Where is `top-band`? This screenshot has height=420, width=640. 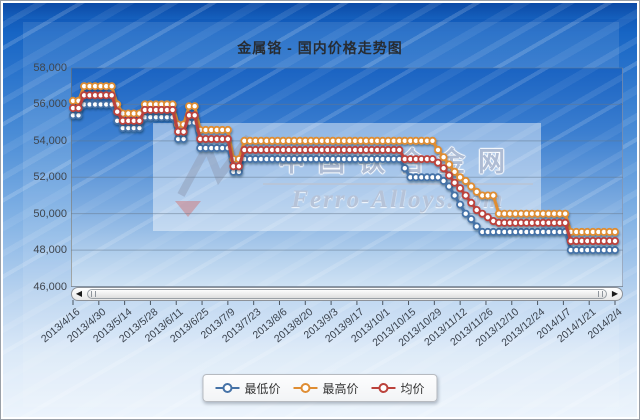
top-band is located at coordinates (320, 11).